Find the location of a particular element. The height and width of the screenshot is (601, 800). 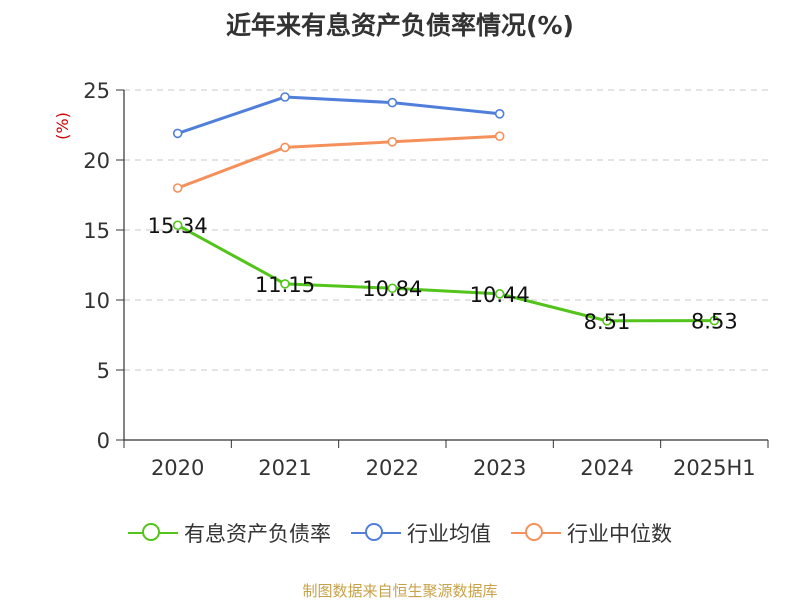

x-tick-label: 2021 is located at coordinates (284, 468).